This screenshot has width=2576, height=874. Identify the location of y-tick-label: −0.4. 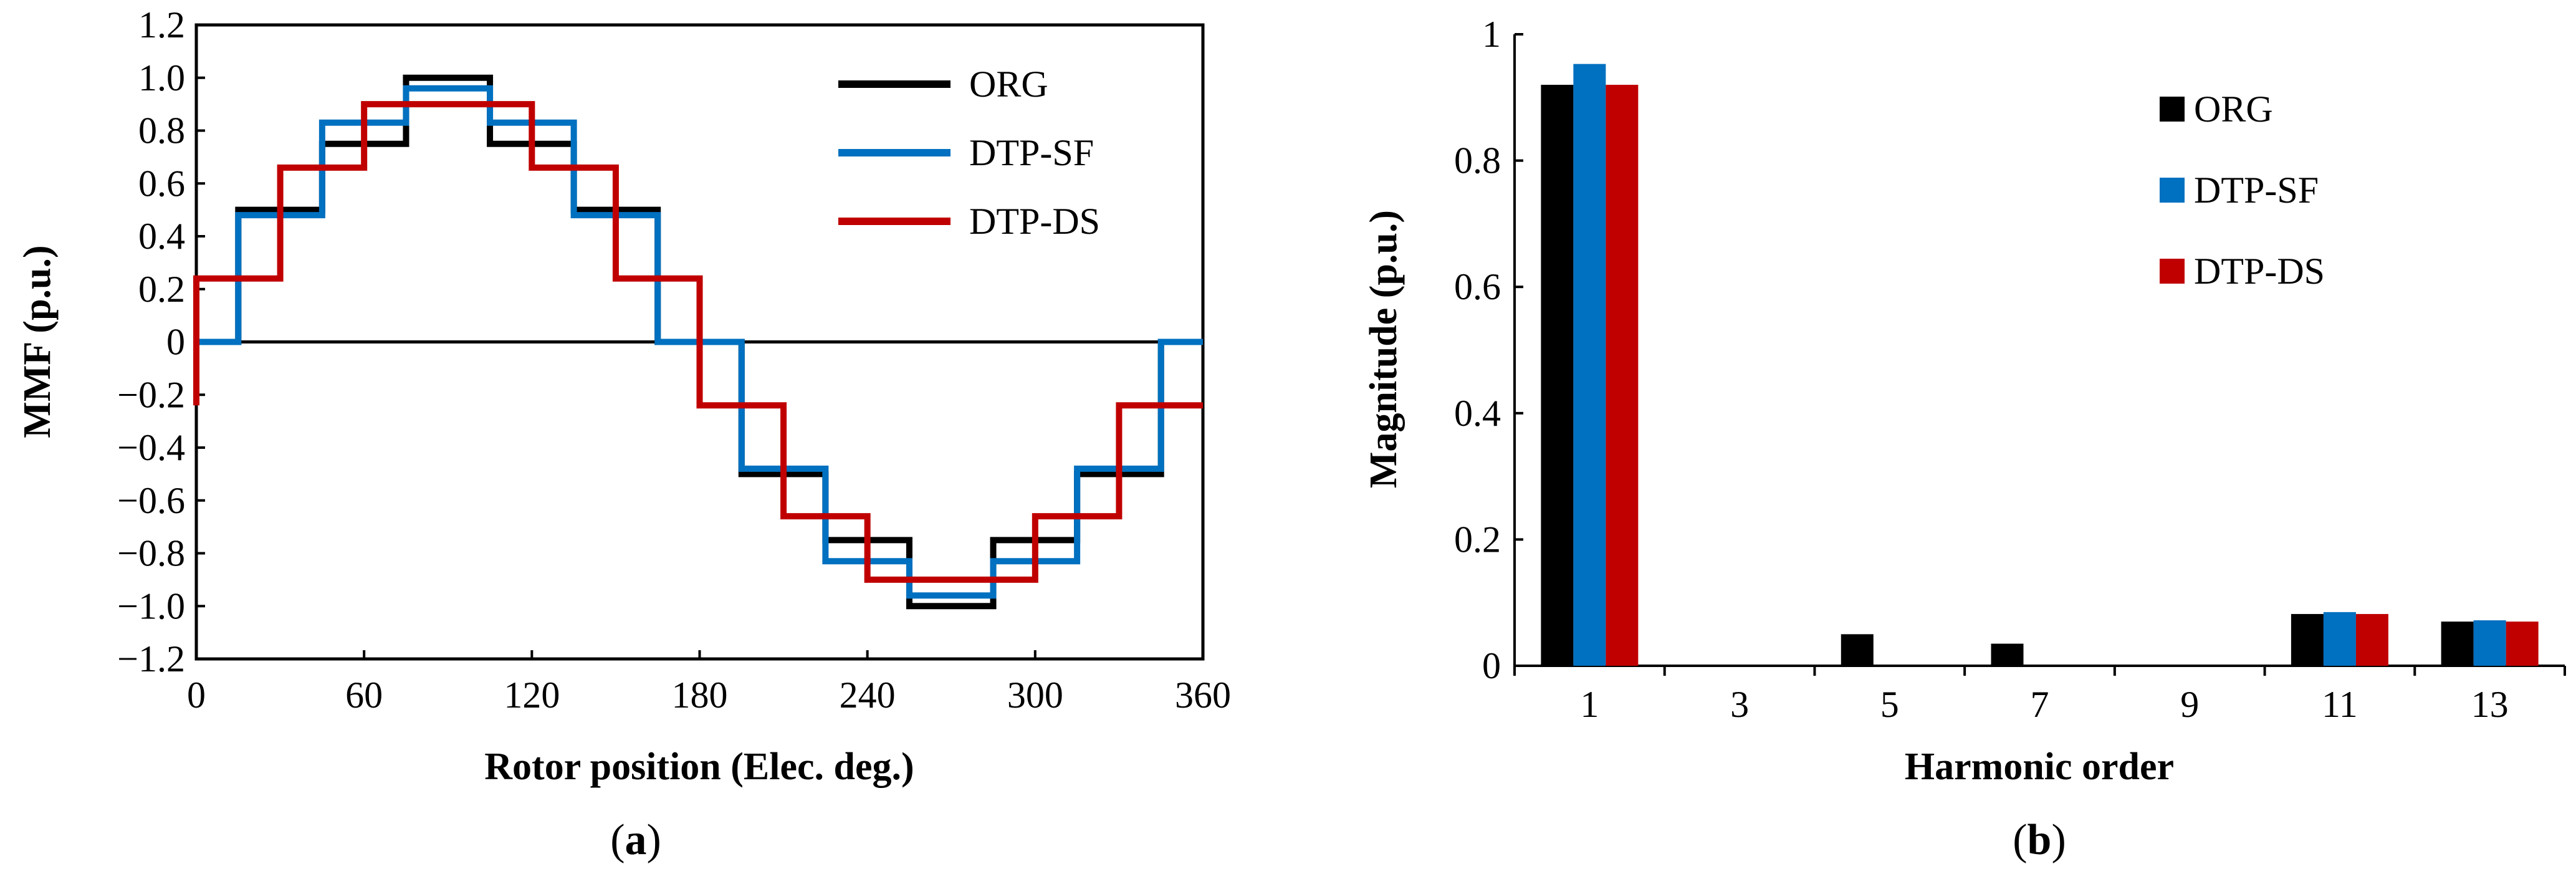
(151, 447).